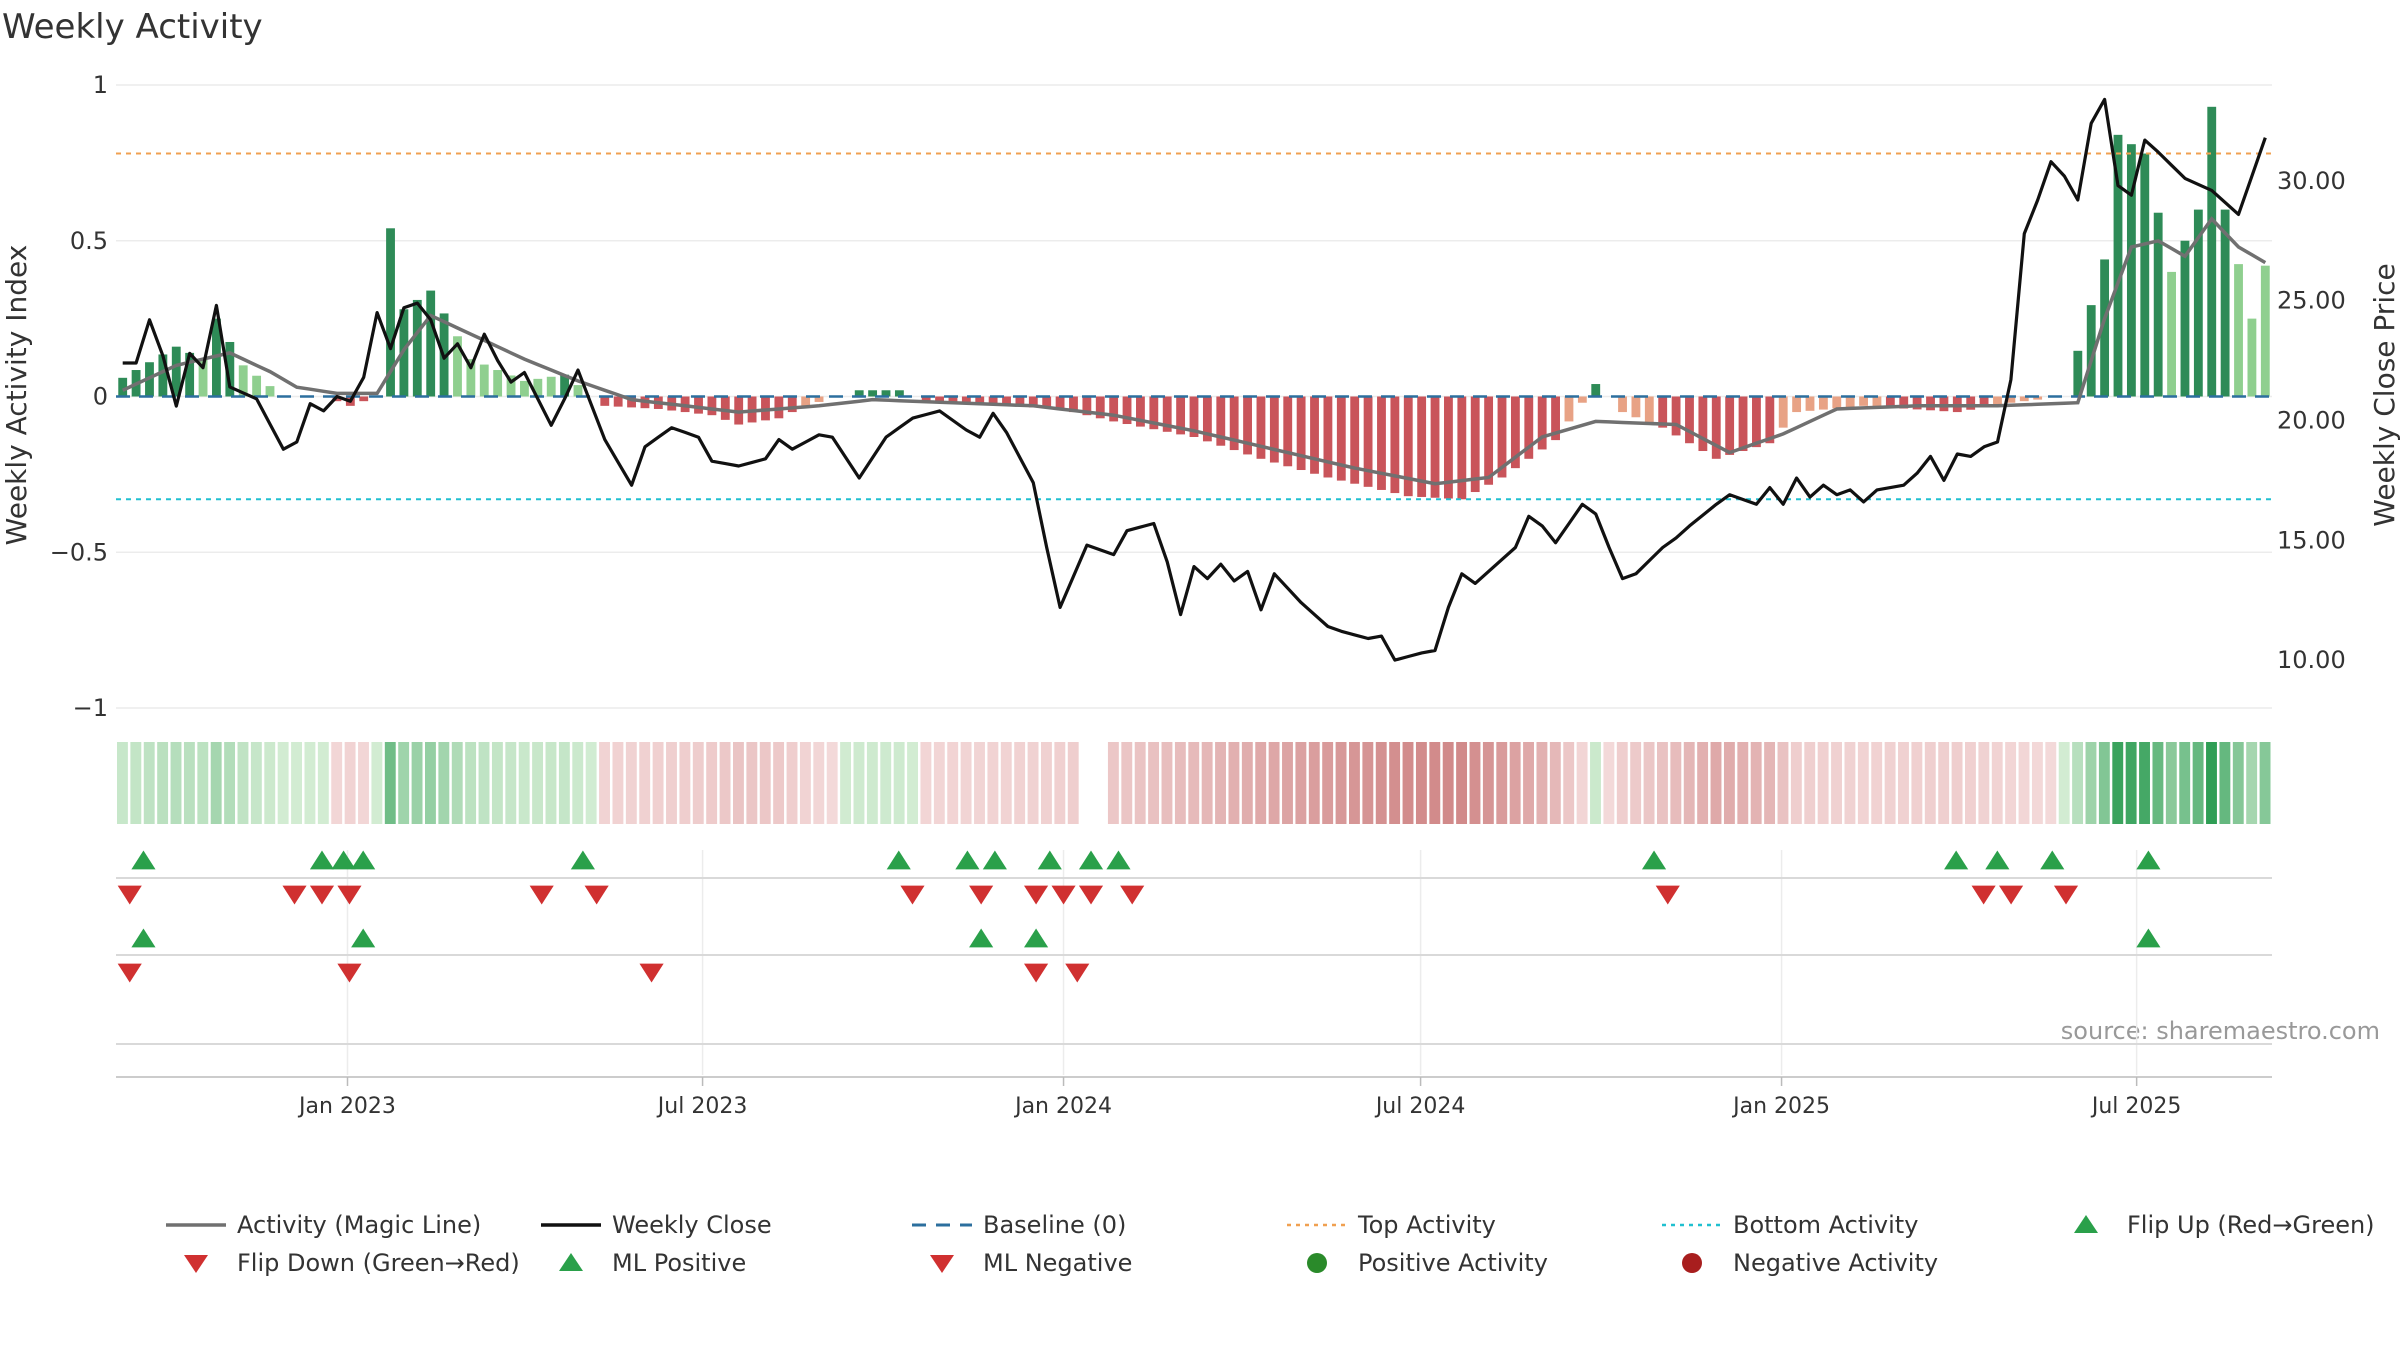 The image size is (2400, 1350). What do you see at coordinates (2251, 1225) in the screenshot?
I see `legend-label: Flip Up (Red→Green)` at bounding box center [2251, 1225].